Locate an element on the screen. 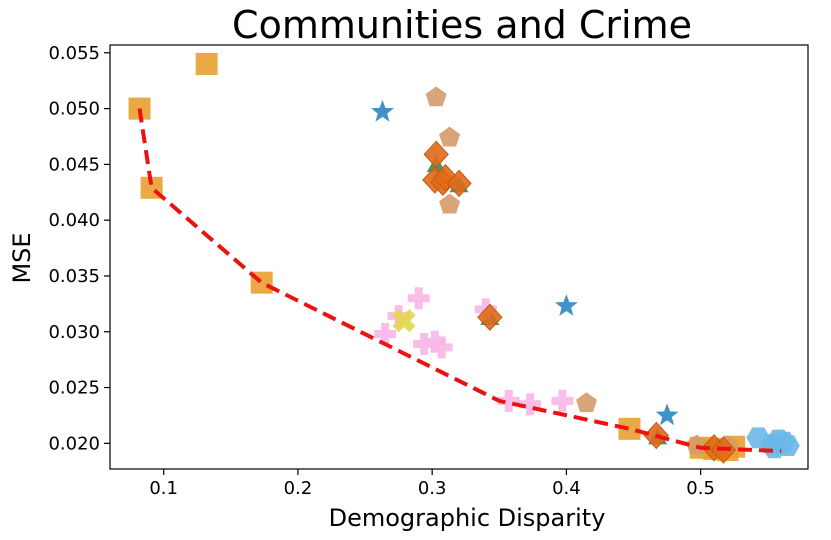 Image resolution: width=831 pixels, height=540 pixels. y-tick-label: 0.020 is located at coordinates (74, 443).